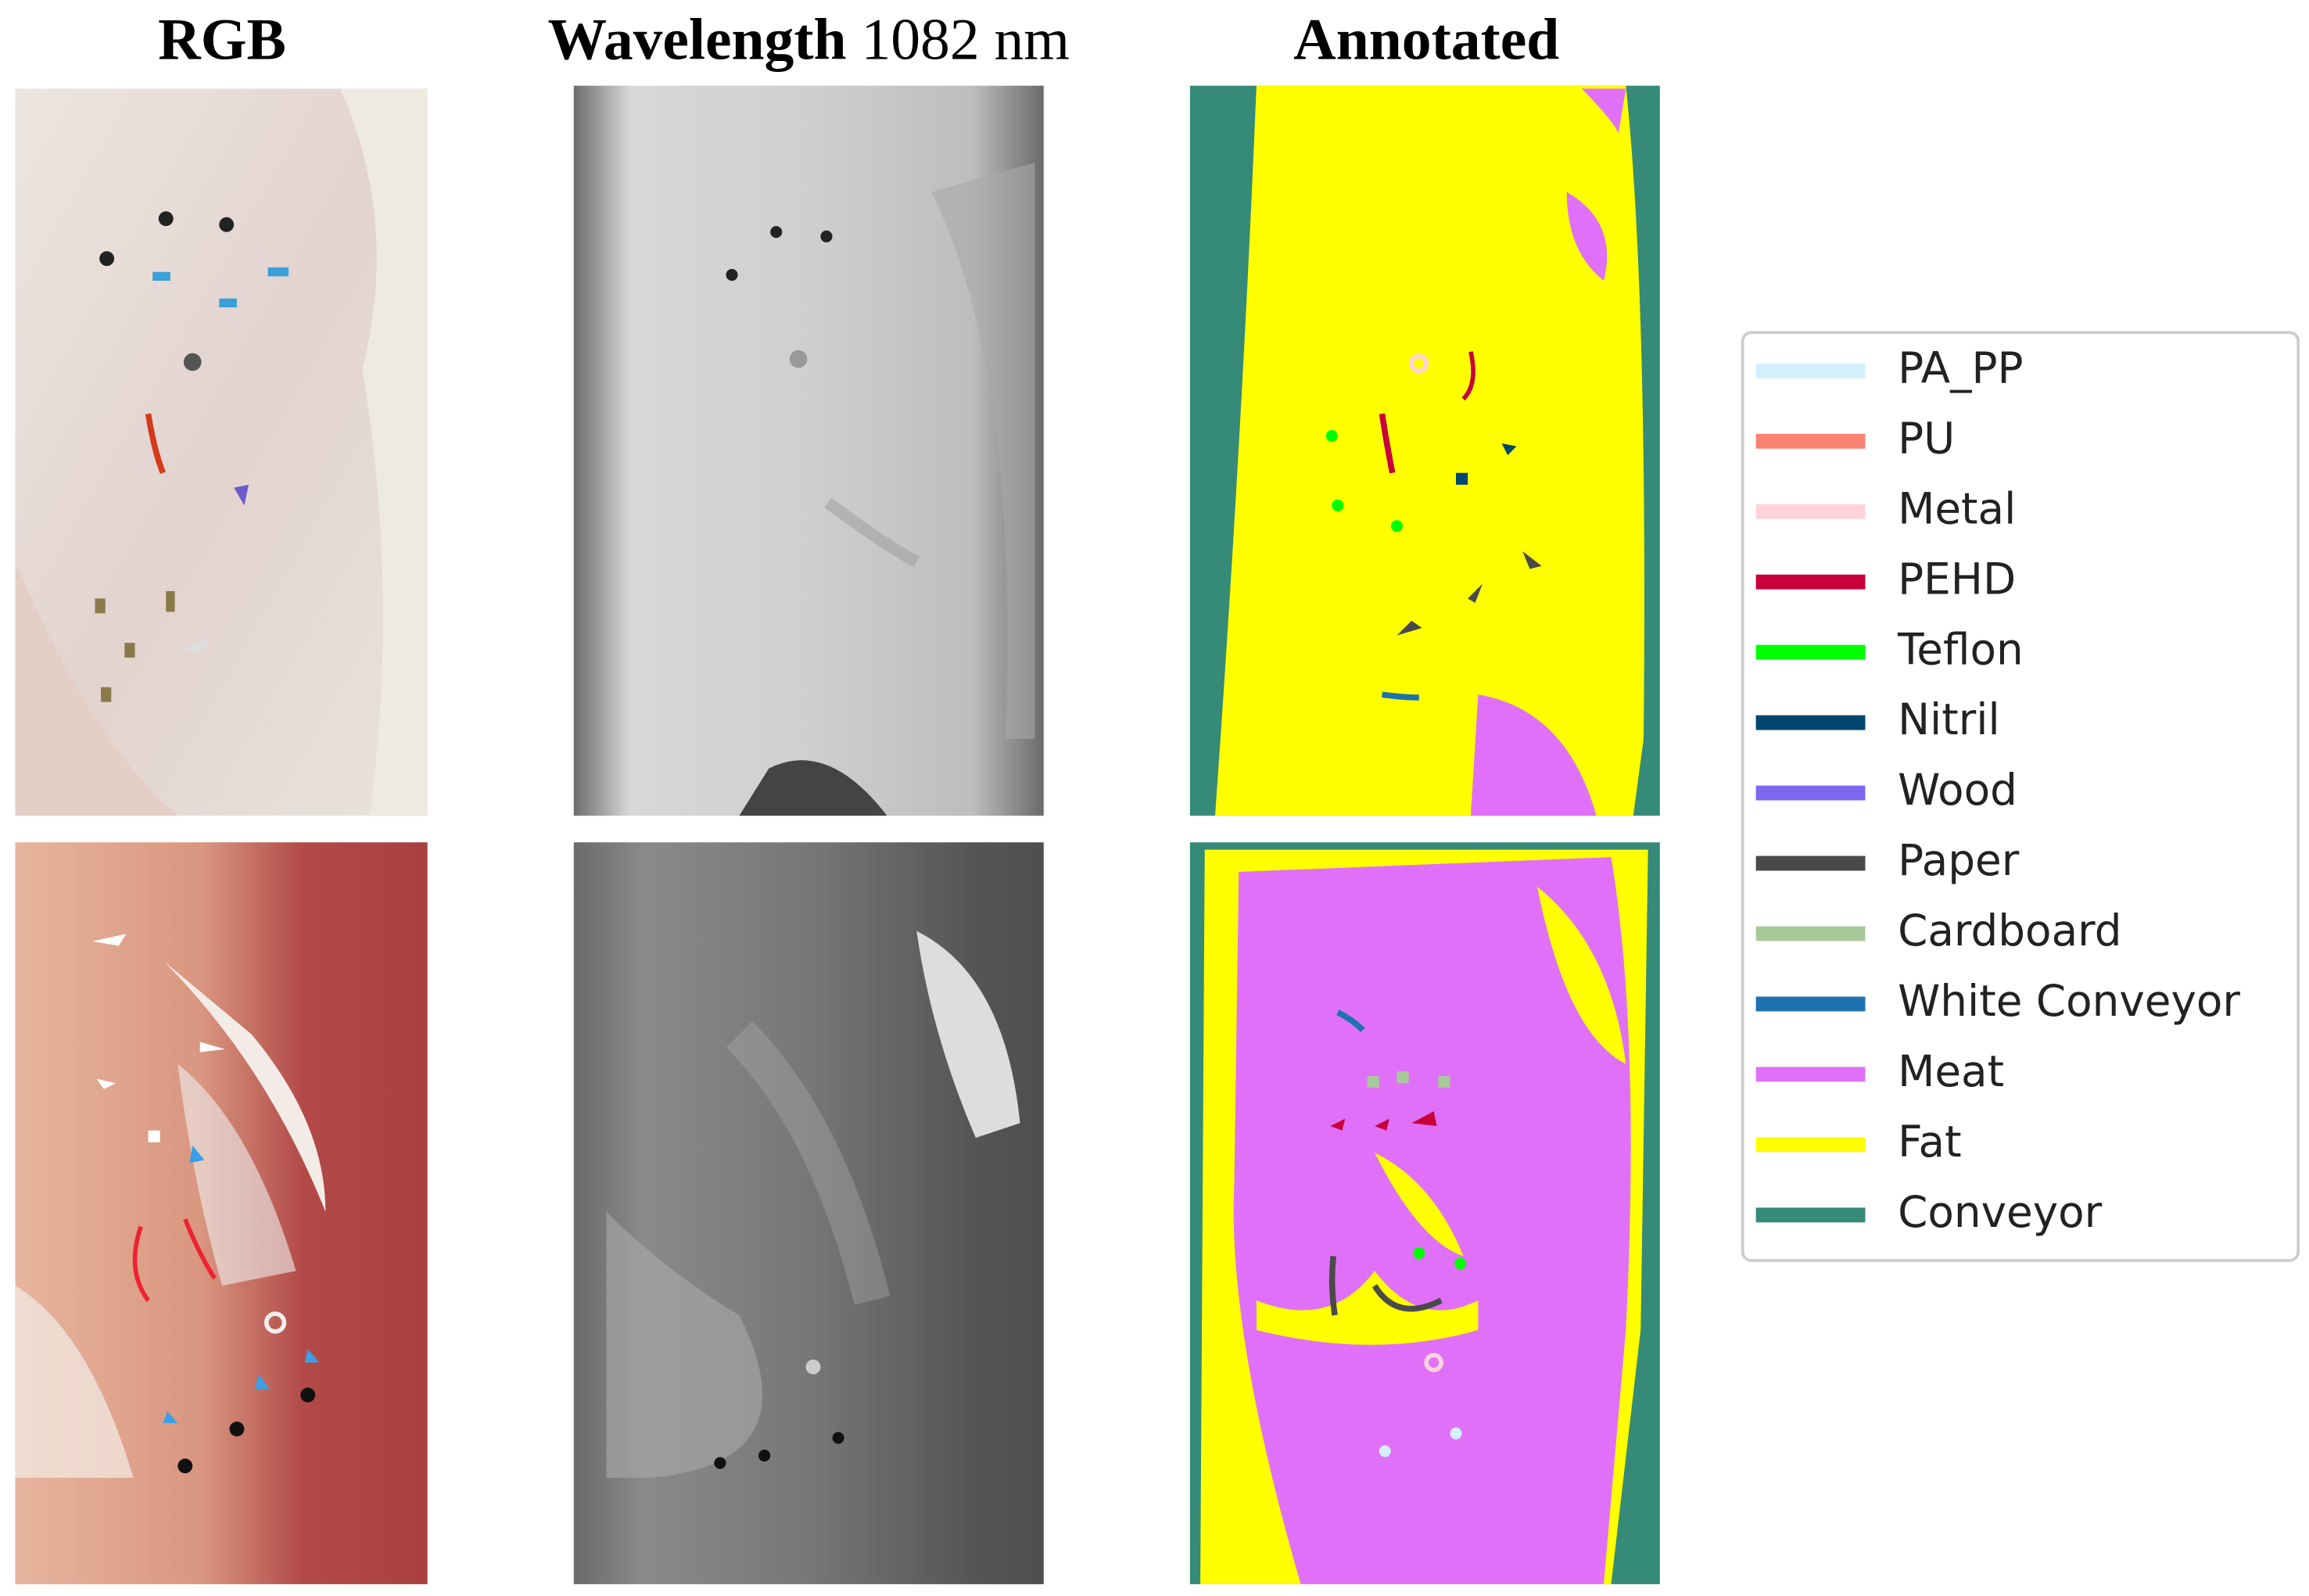  Describe the element at coordinates (1959, 860) in the screenshot. I see `legend-label: Paper` at that location.